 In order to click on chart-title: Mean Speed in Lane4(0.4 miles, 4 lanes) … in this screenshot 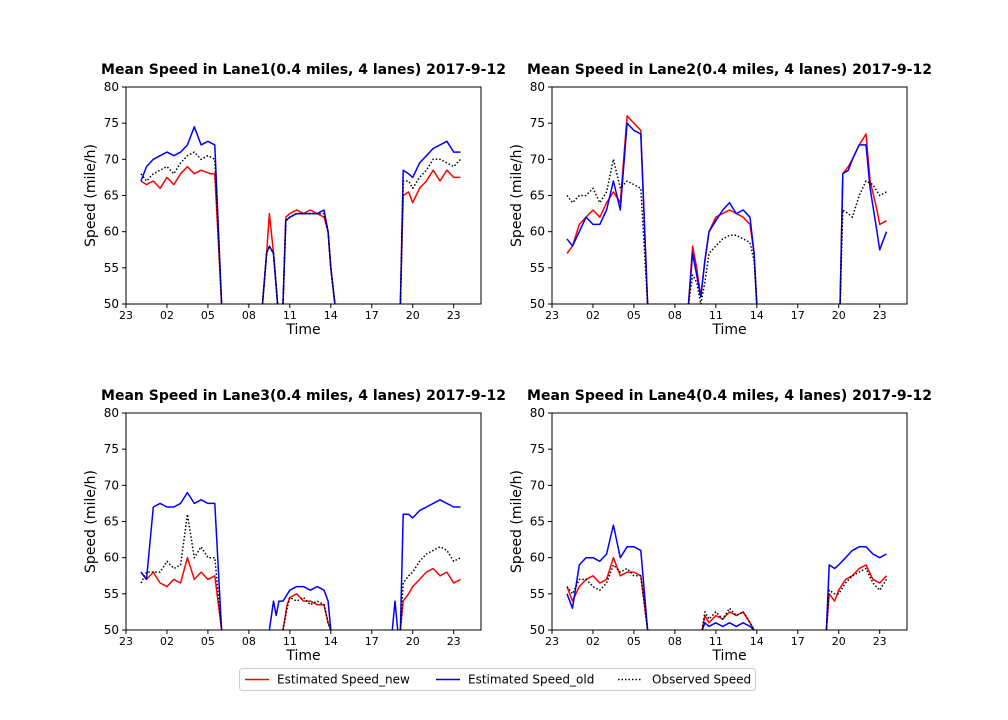, I will do `click(729, 396)`.